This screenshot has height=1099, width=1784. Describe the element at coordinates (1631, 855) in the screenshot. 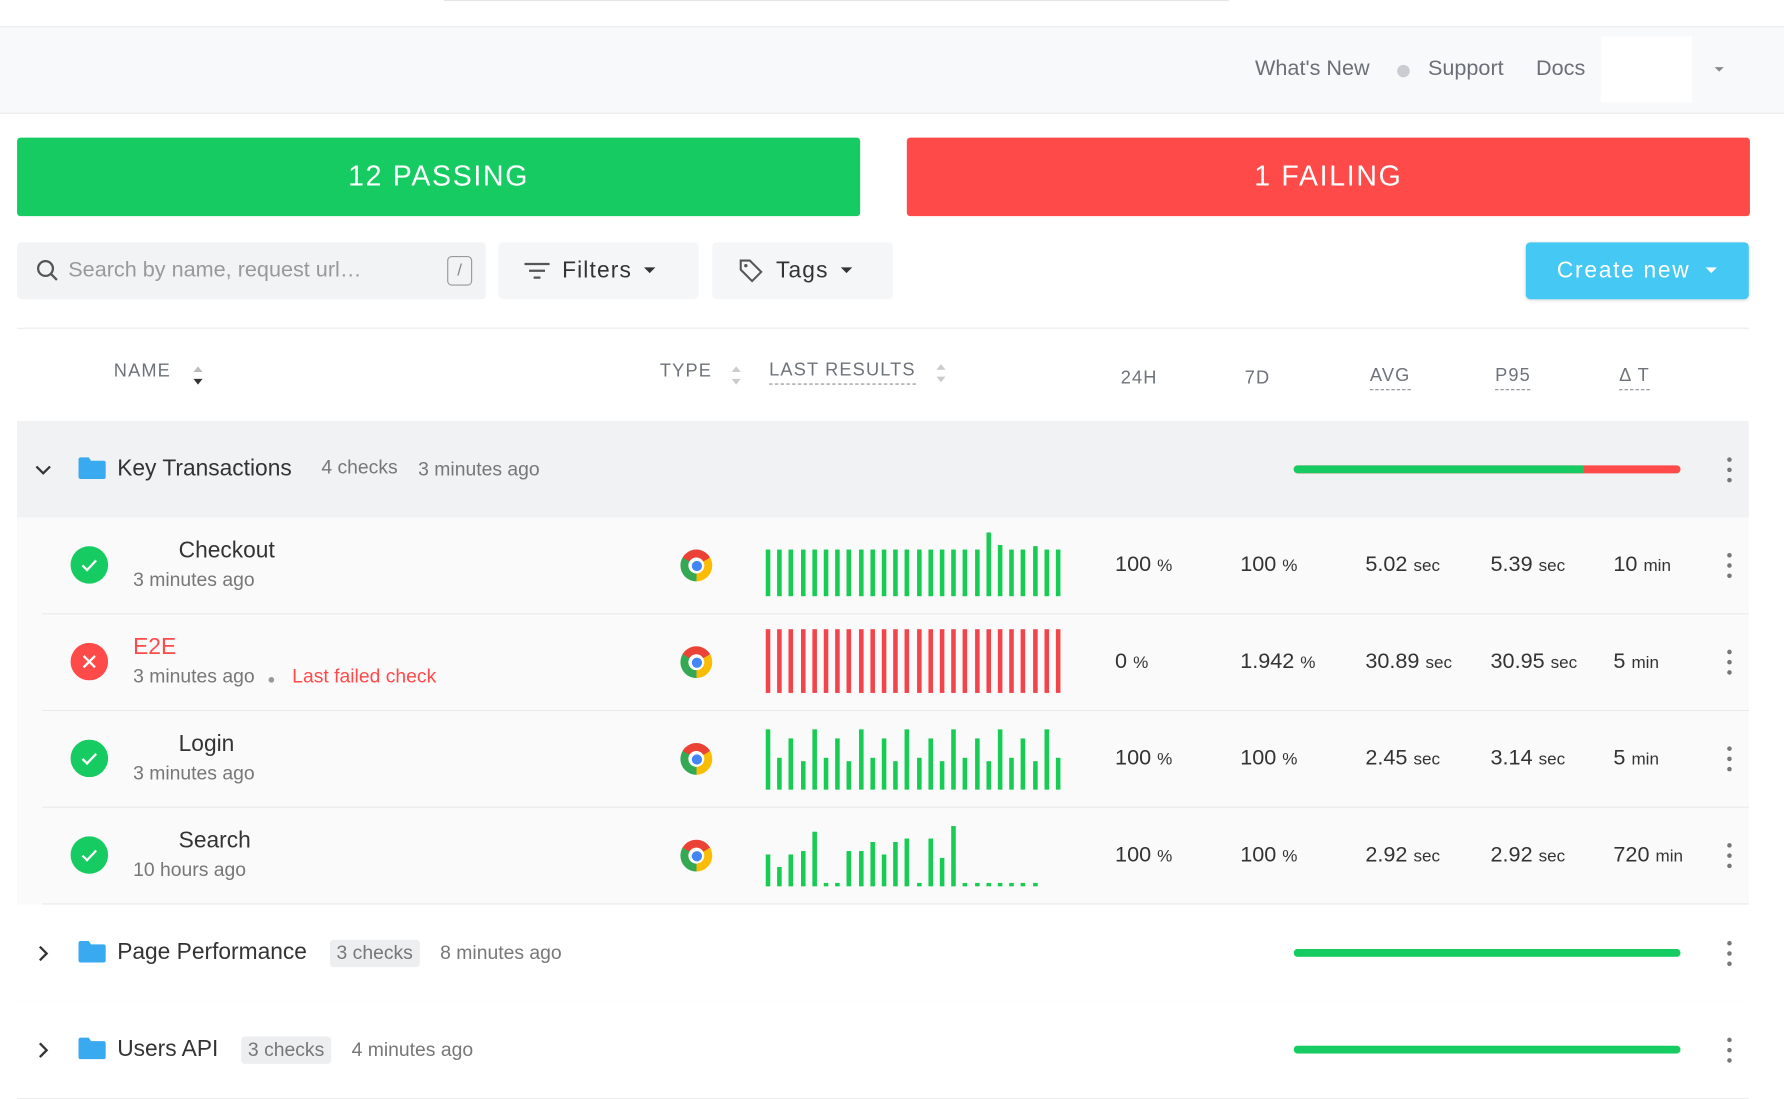

I see `stat-number: 720` at that location.